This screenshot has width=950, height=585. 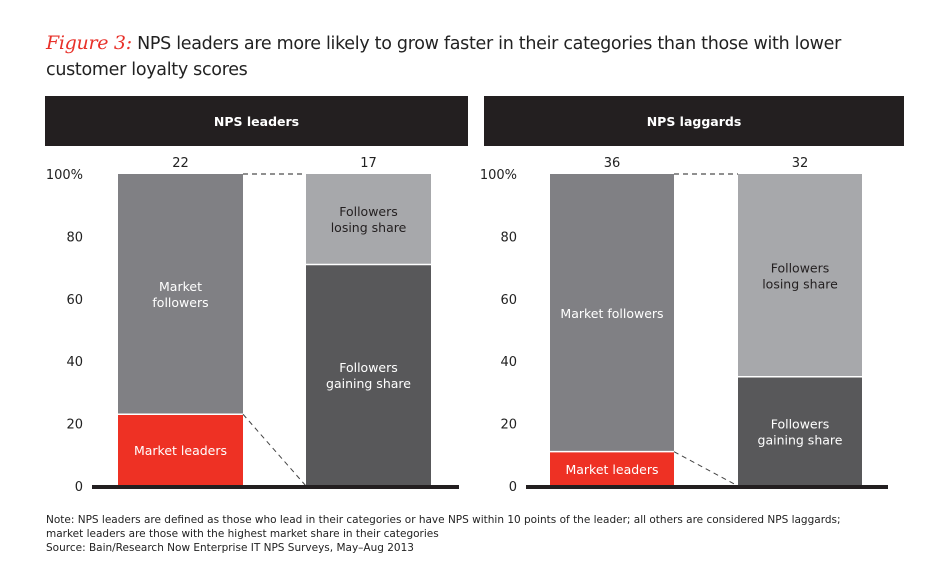 I want to click on bar-total-label: 22, so click(x=180, y=163).